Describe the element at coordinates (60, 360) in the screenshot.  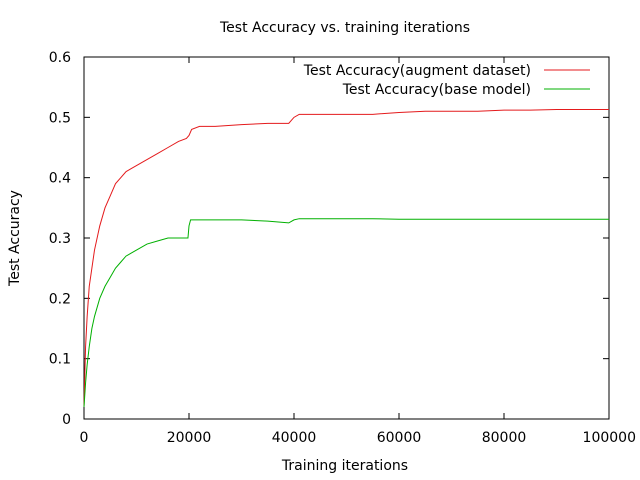
I see `y-tick-label: 0.1` at that location.